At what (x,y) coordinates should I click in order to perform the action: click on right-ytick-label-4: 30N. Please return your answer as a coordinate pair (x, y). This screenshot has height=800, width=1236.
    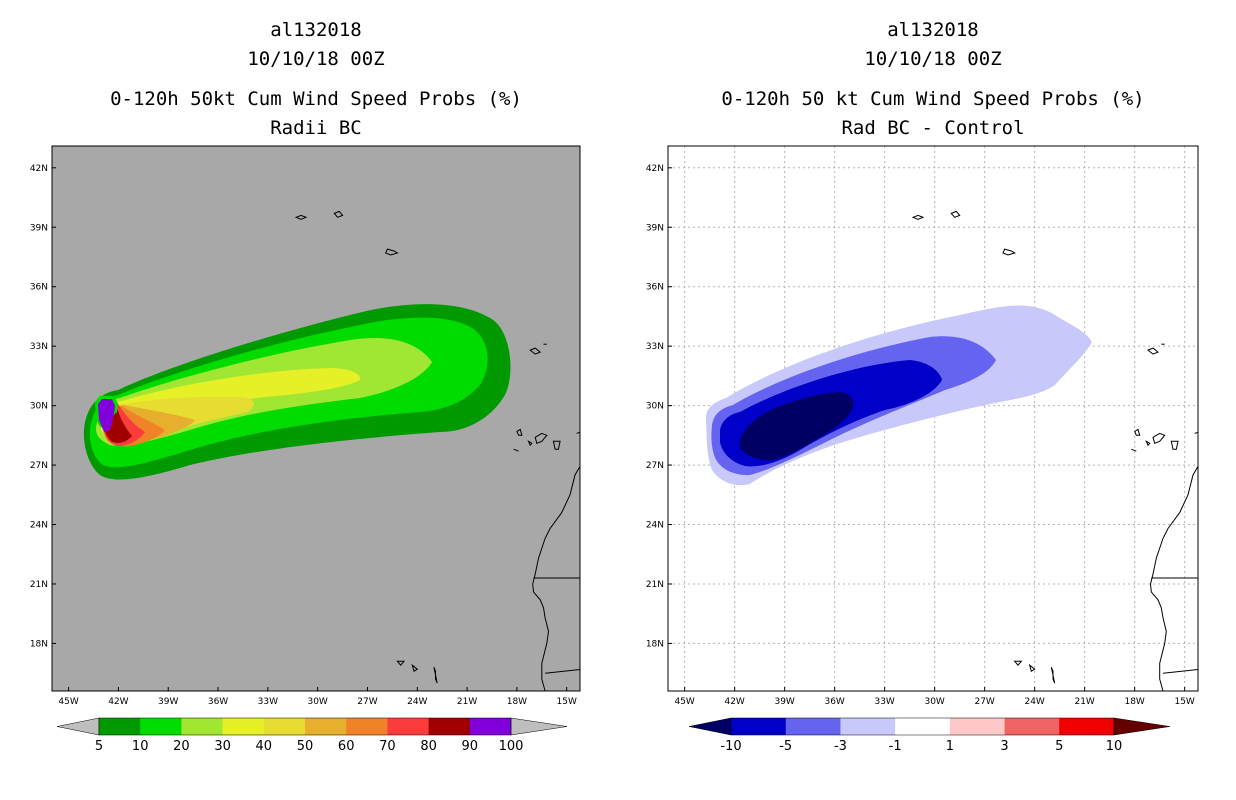
    Looking at the image, I should click on (655, 407).